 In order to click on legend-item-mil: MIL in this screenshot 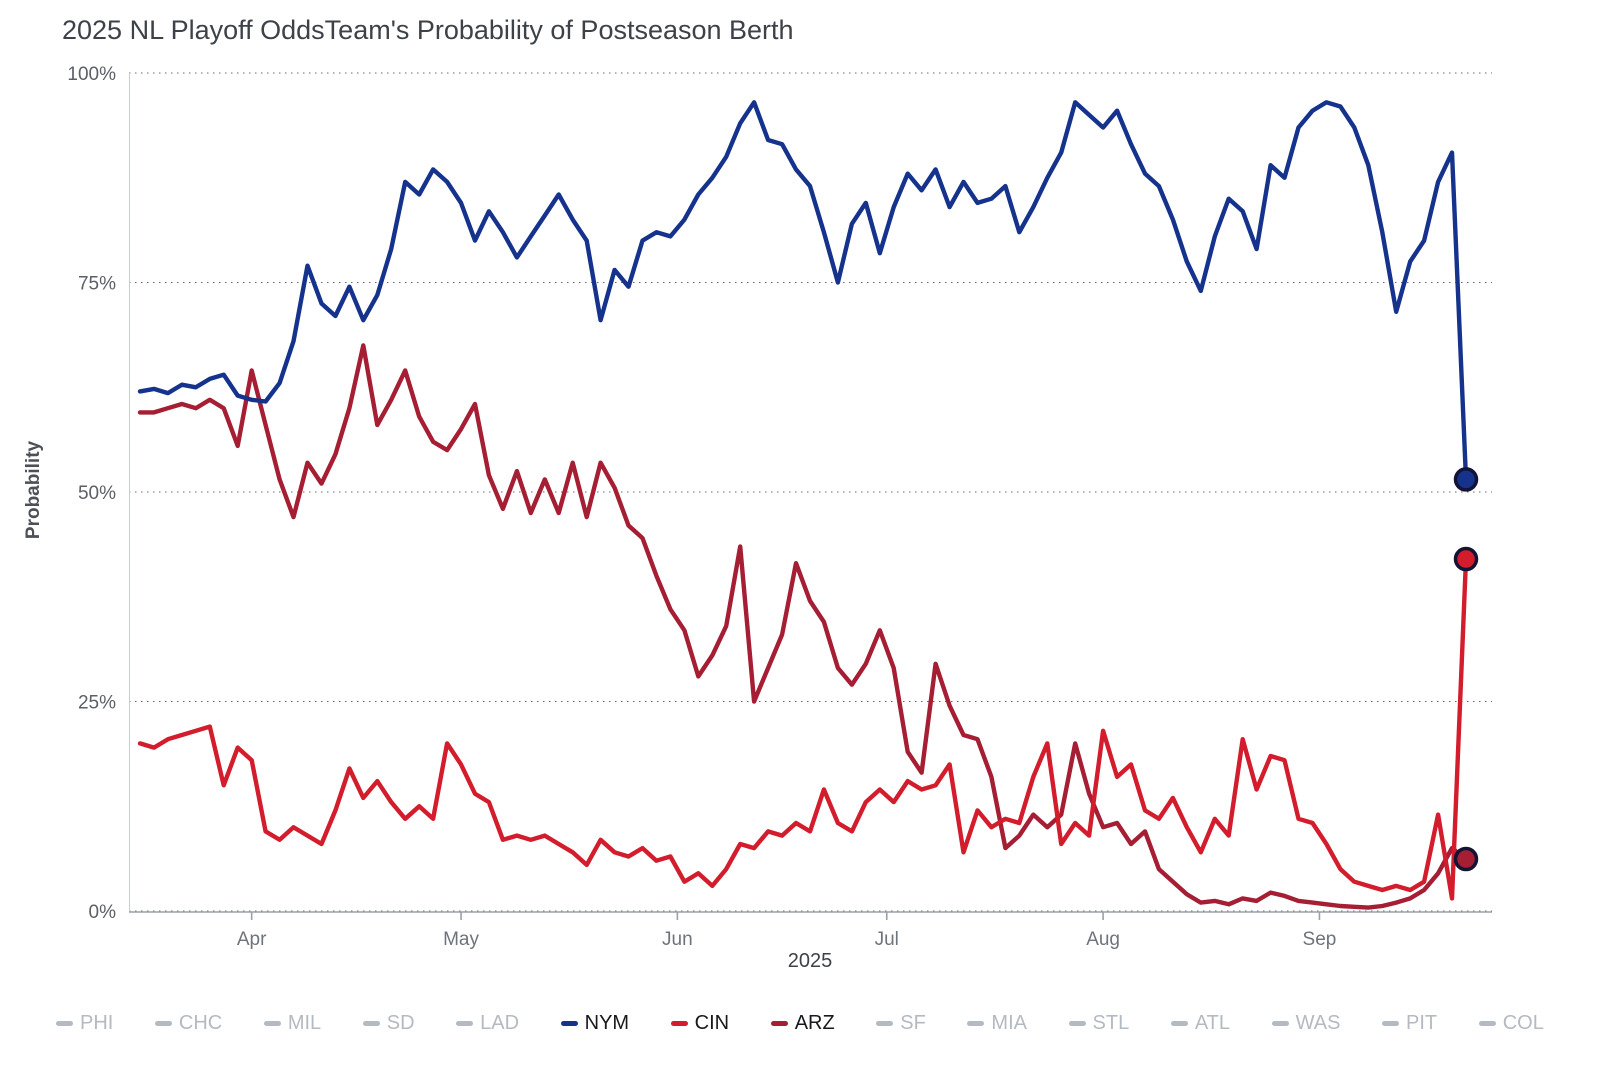, I will do `click(292, 1023)`.